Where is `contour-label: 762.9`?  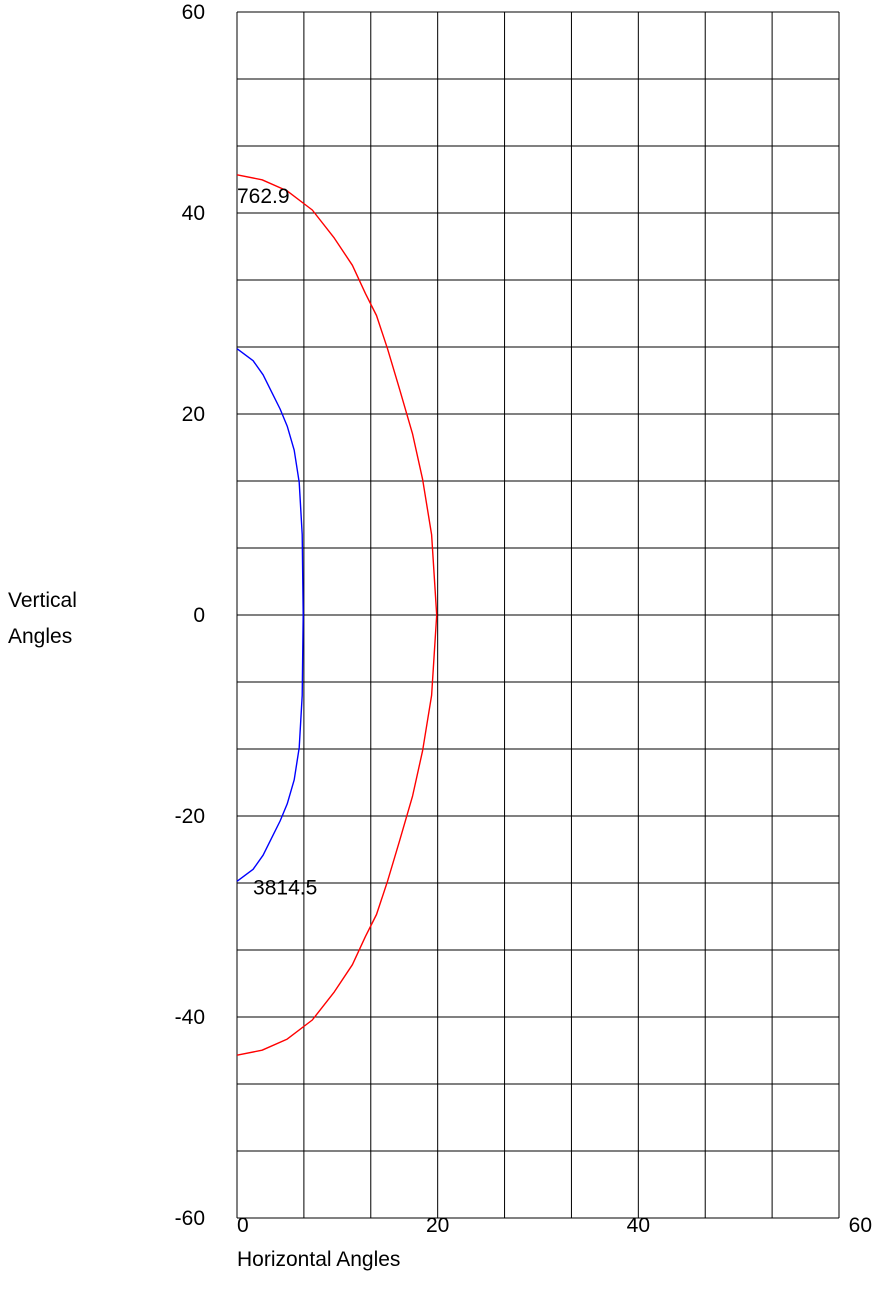
contour-label: 762.9 is located at coordinates (263, 196).